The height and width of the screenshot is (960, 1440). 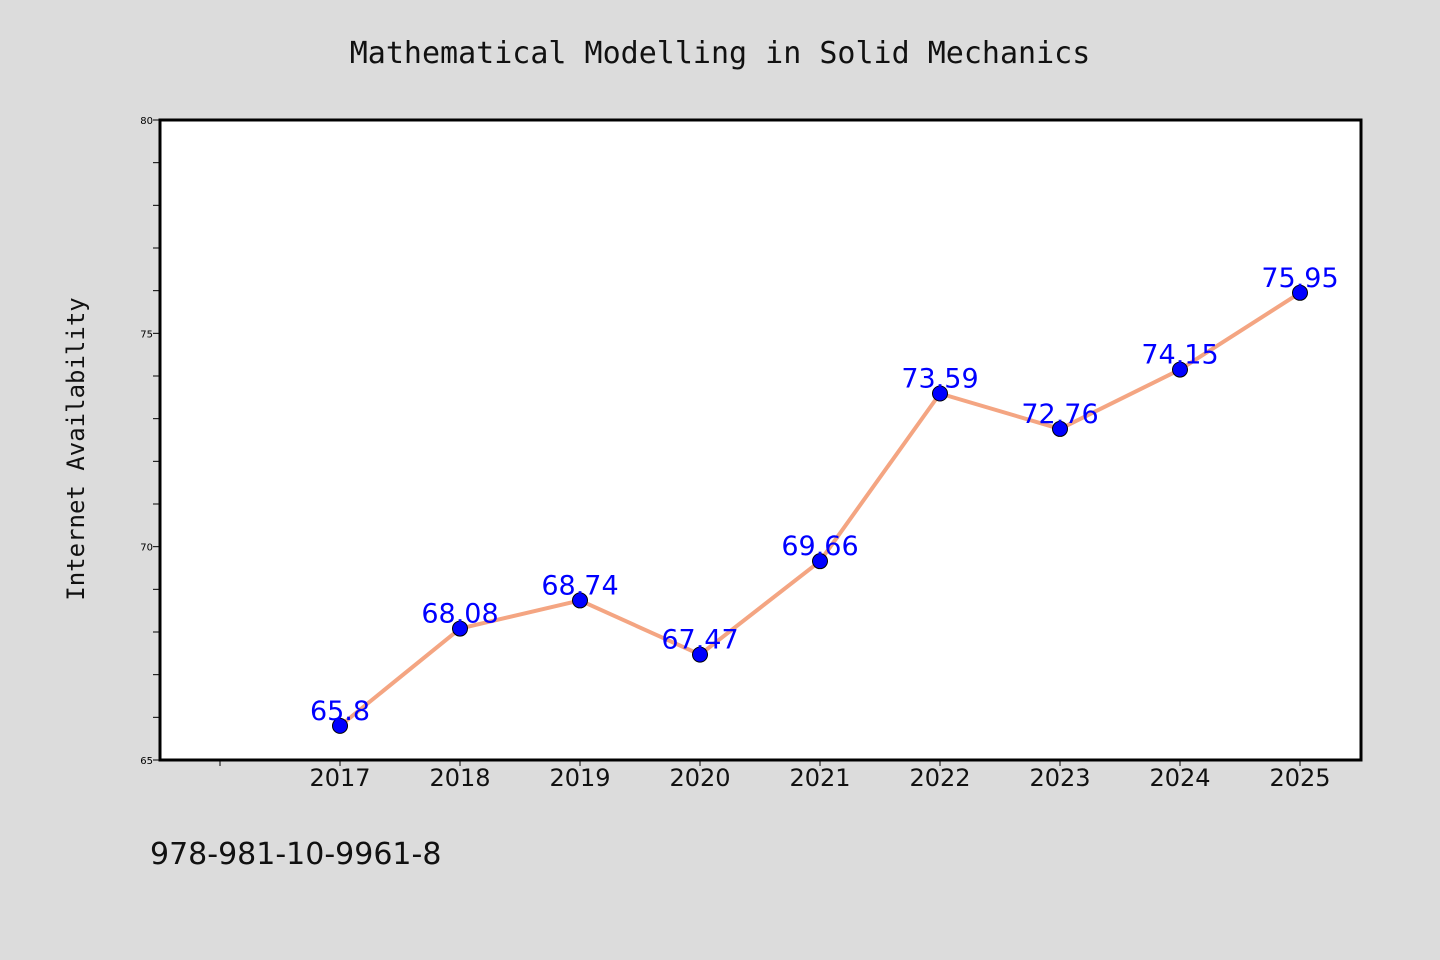 What do you see at coordinates (699, 640) in the screenshot?
I see `data-label: 67.47` at bounding box center [699, 640].